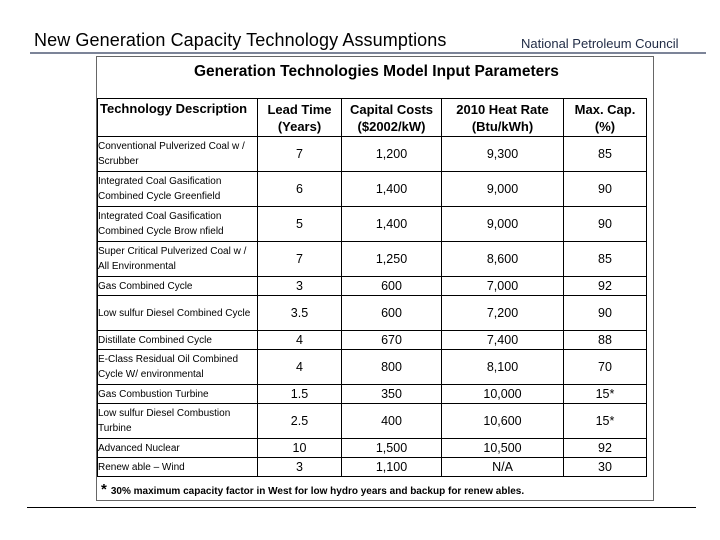 This screenshot has width=720, height=540. I want to click on lead-time: 3.5, so click(299, 313).